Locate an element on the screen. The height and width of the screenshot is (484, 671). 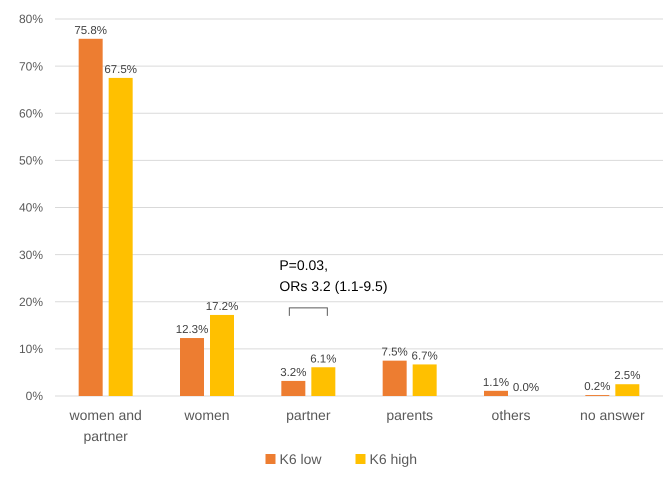
text: 6.1% is located at coordinates (323, 359).